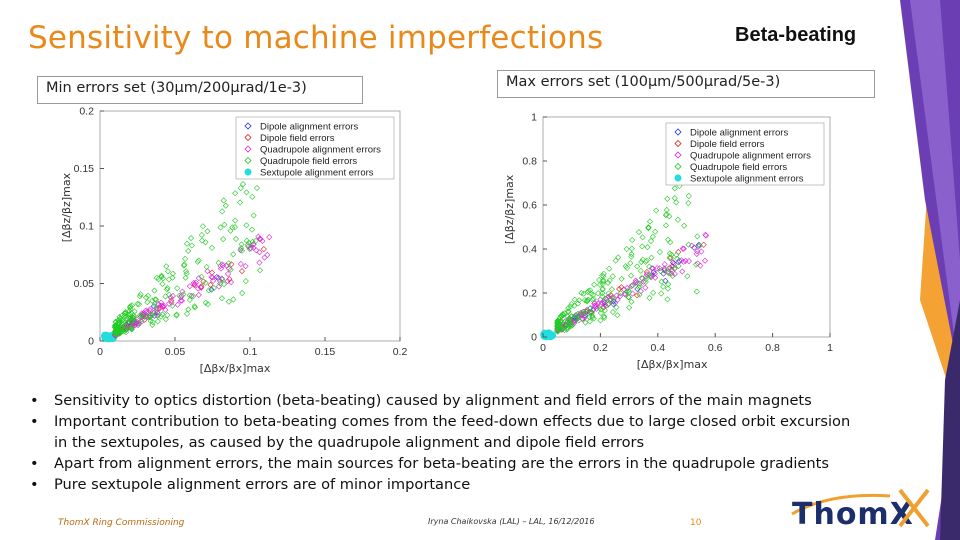 The width and height of the screenshot is (960, 540). What do you see at coordinates (200, 90) in the screenshot?
I see `left-panel-label: Min errors set (30μm/200μrad/1e-3)` at bounding box center [200, 90].